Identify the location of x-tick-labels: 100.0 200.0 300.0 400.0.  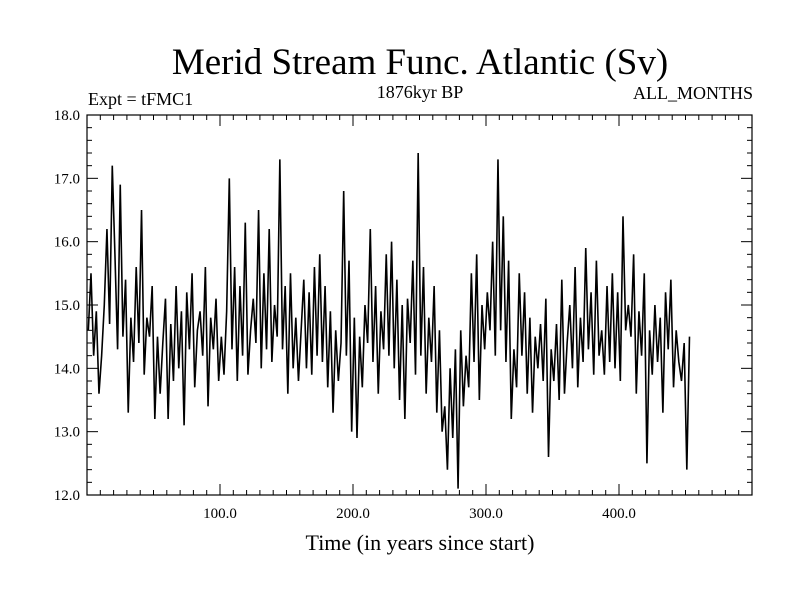
(419, 514).